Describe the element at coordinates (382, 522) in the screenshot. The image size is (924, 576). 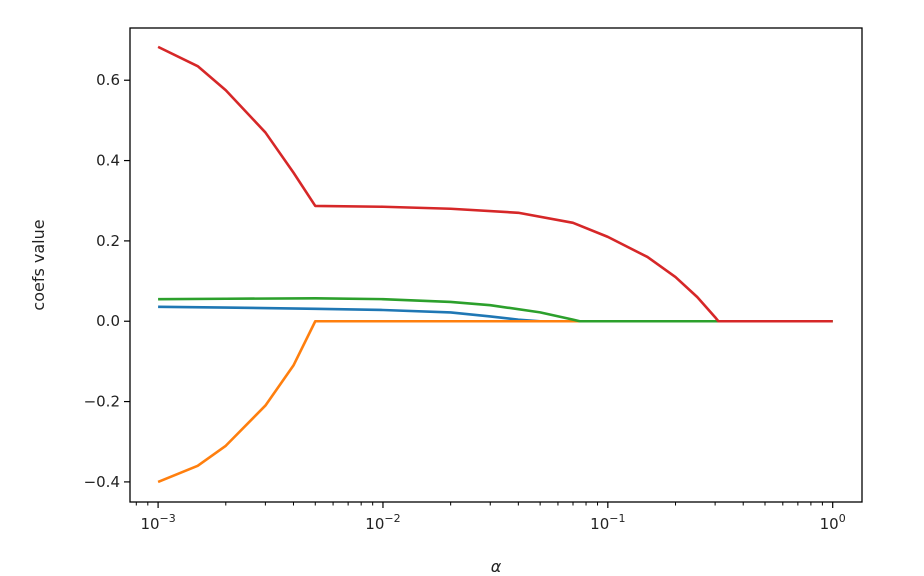
I see `x-tick-label: 10⁻²` at that location.